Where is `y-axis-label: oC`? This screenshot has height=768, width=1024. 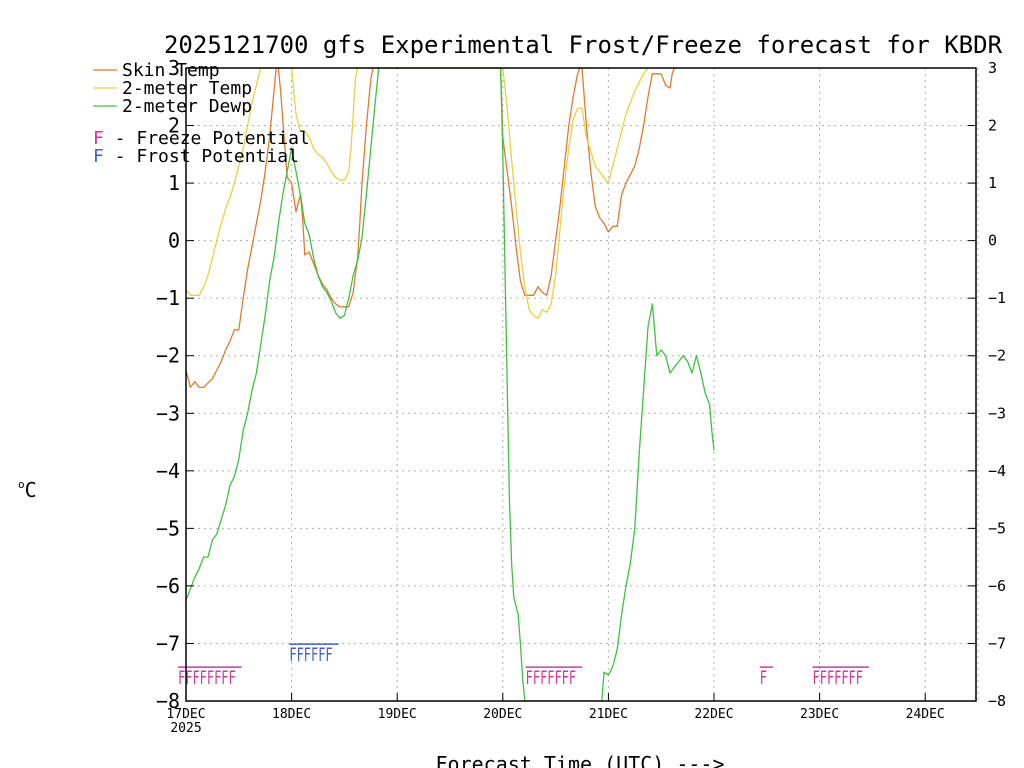
y-axis-label: oC is located at coordinates (27, 490).